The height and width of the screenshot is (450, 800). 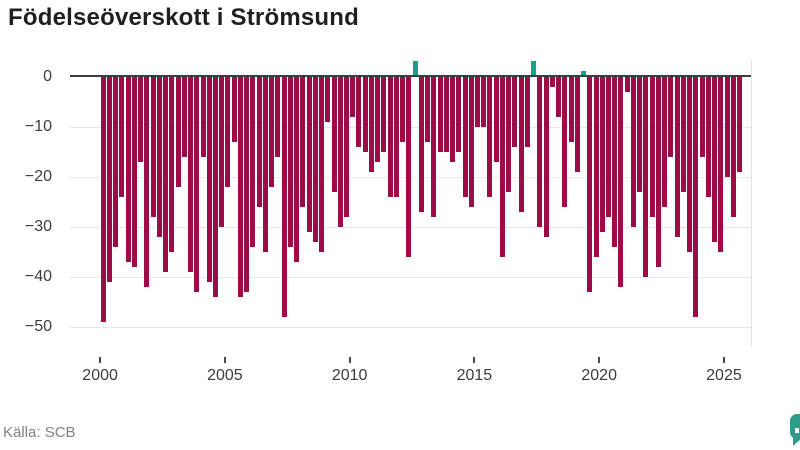 I want to click on bar-2011Q2, so click(x=384, y=114).